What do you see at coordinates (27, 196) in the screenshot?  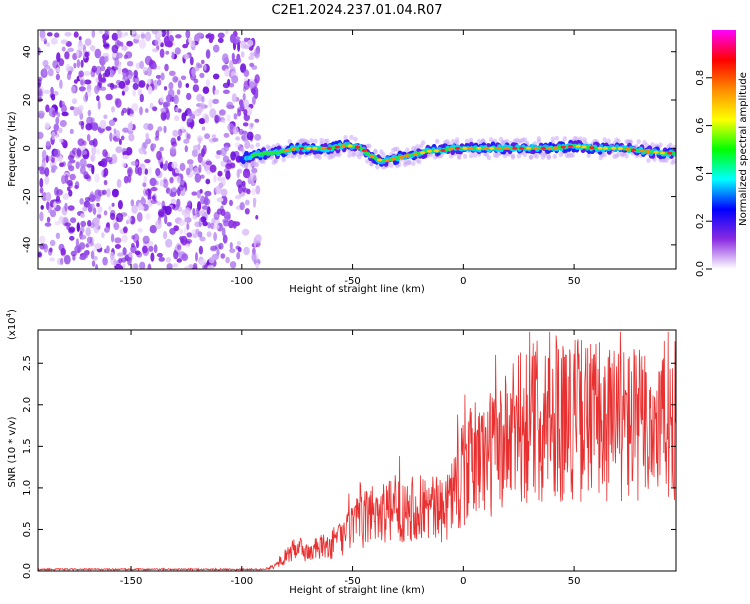 I see `top-y-tick-label: -20` at bounding box center [27, 196].